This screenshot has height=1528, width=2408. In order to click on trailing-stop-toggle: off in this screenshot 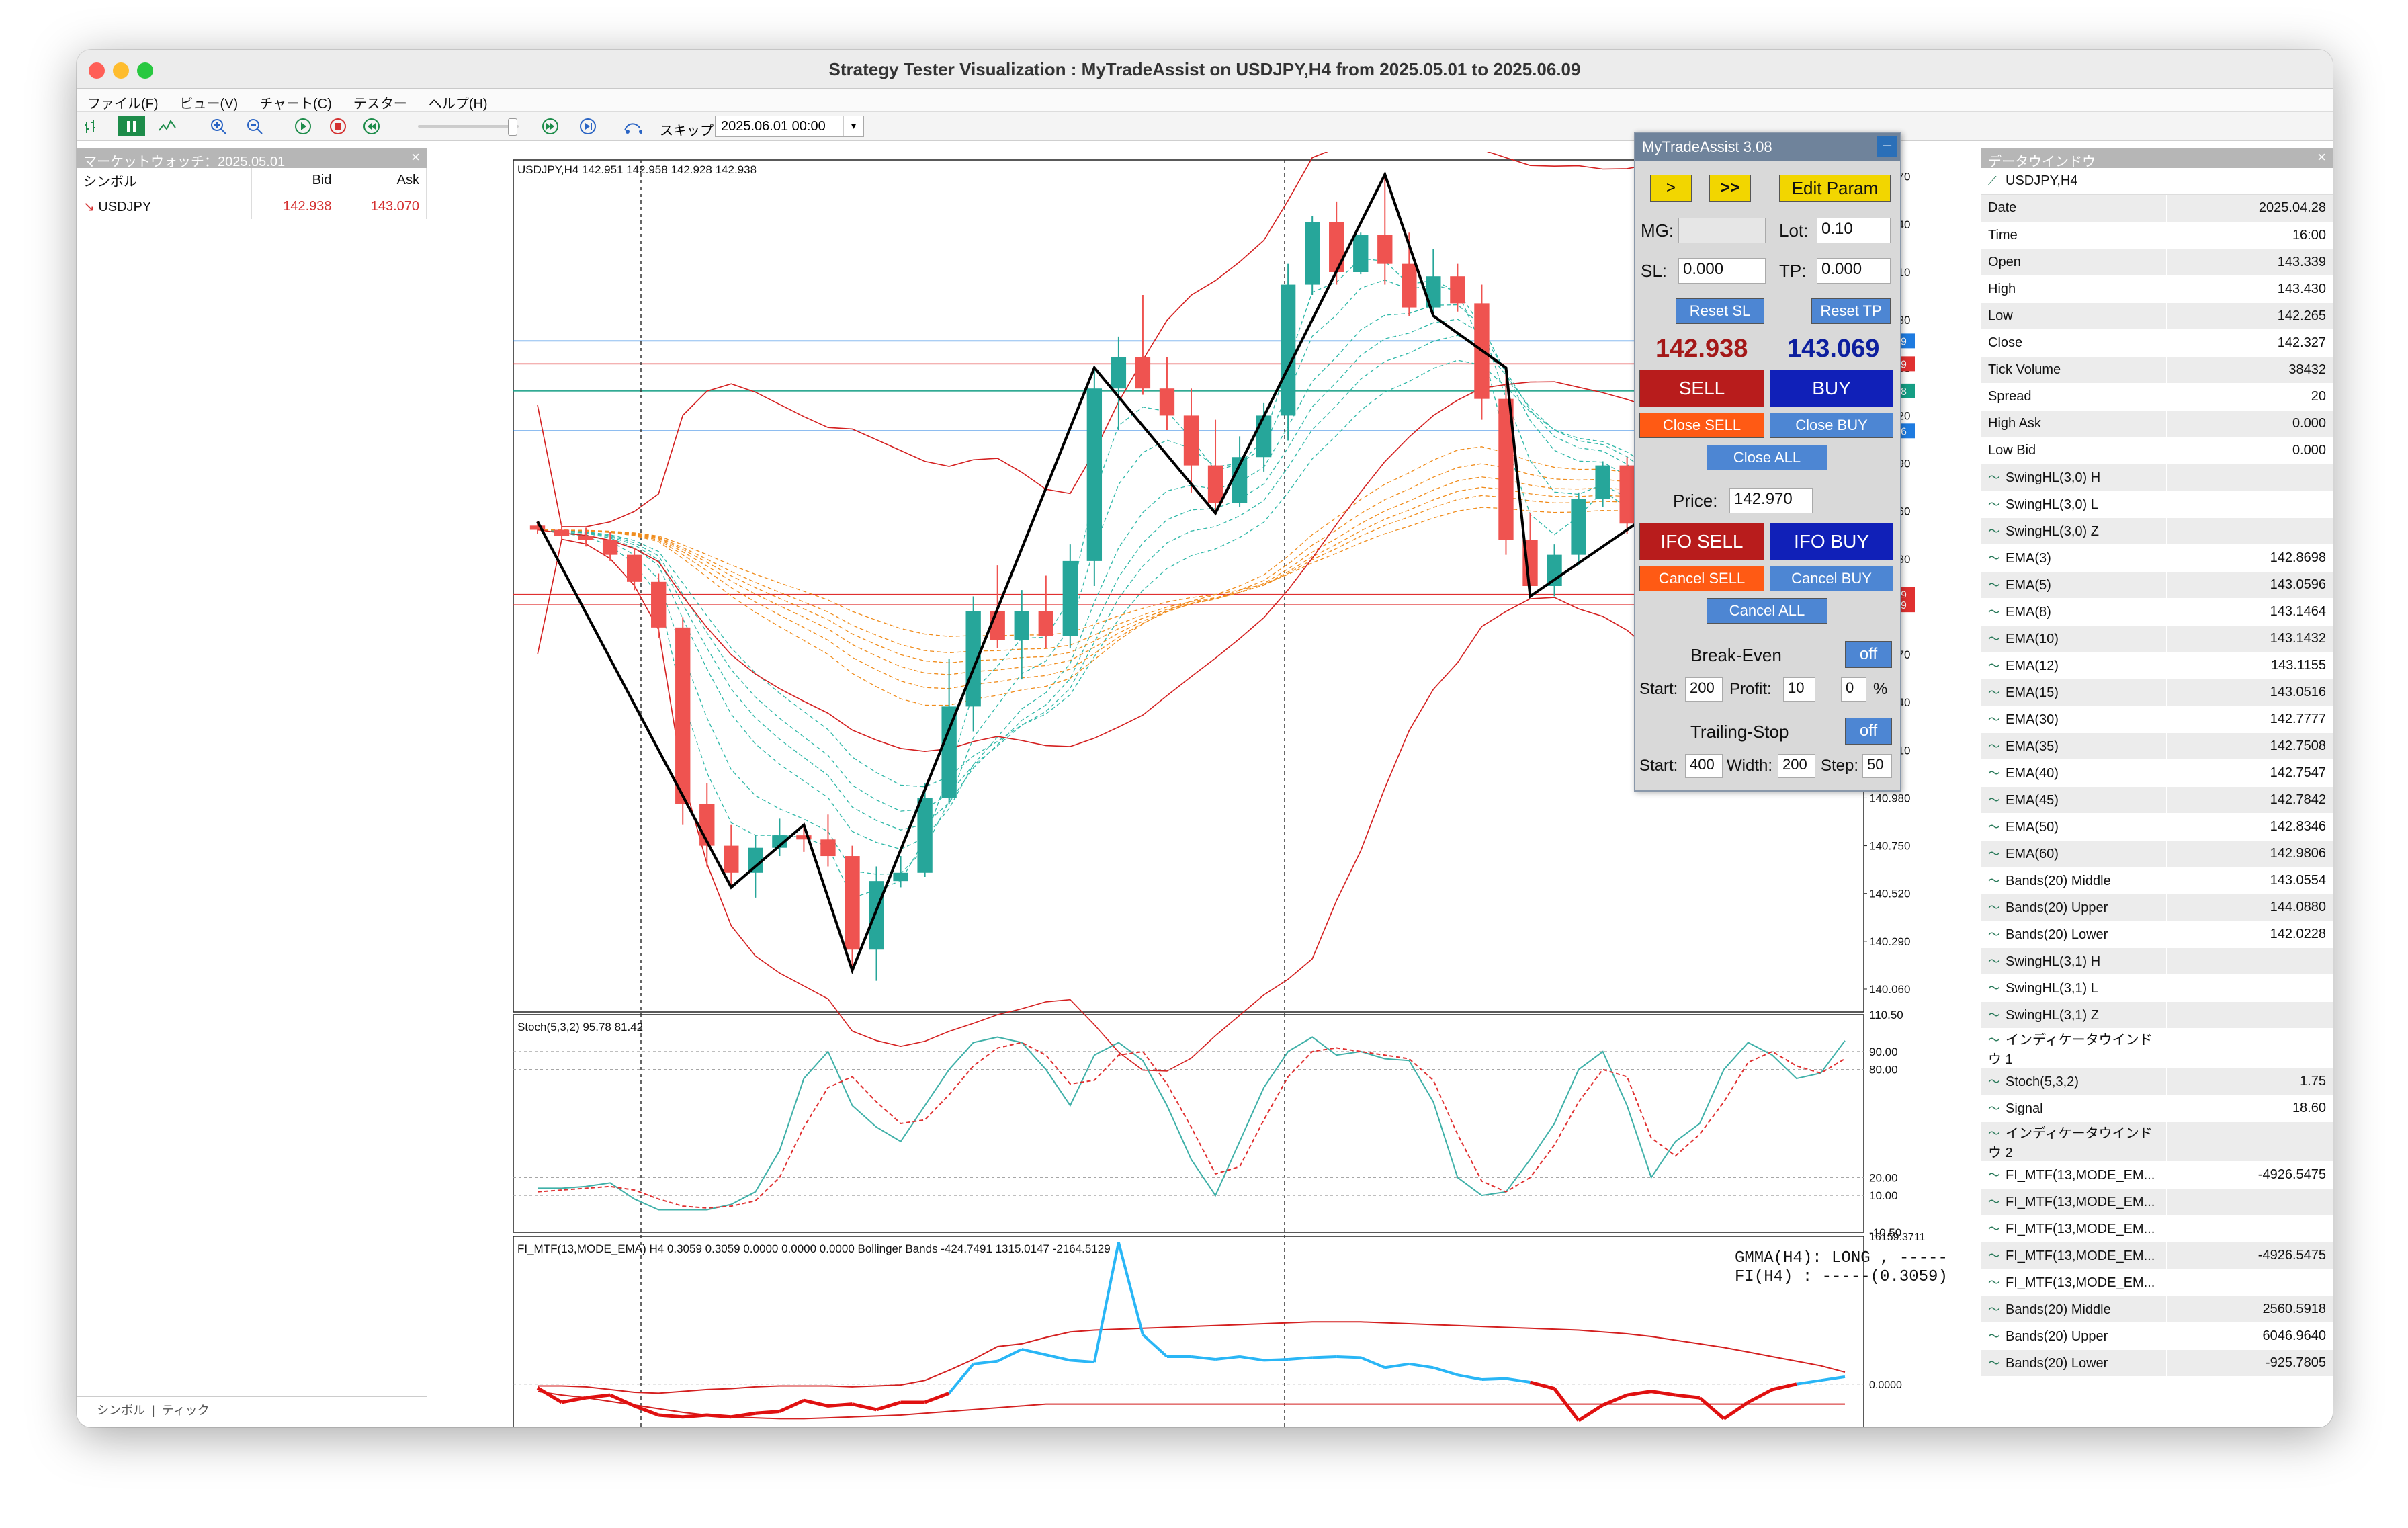, I will do `click(1868, 731)`.